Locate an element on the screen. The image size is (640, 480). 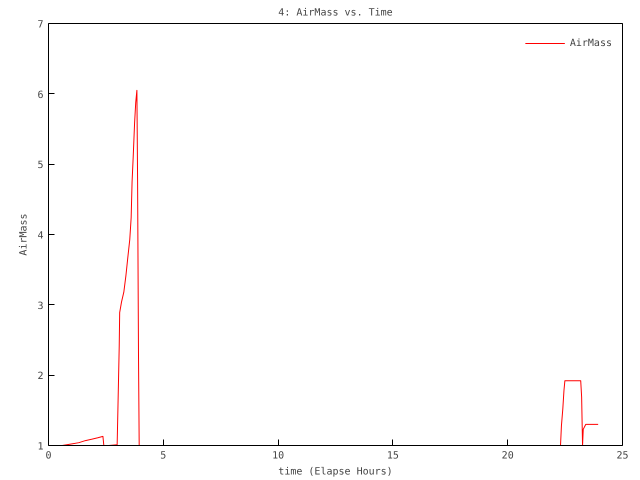
legend-label: AirMass is located at coordinates (591, 43).